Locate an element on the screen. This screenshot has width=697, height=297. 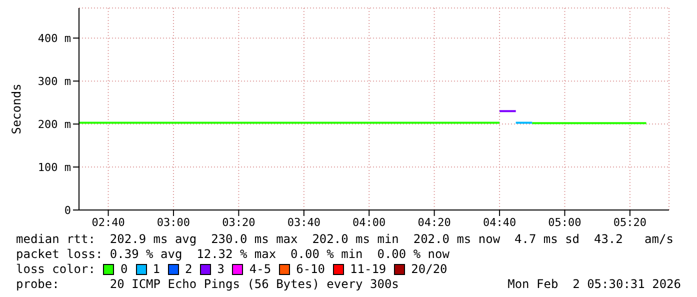
x-tick-label: 02:40 is located at coordinates (108, 222).